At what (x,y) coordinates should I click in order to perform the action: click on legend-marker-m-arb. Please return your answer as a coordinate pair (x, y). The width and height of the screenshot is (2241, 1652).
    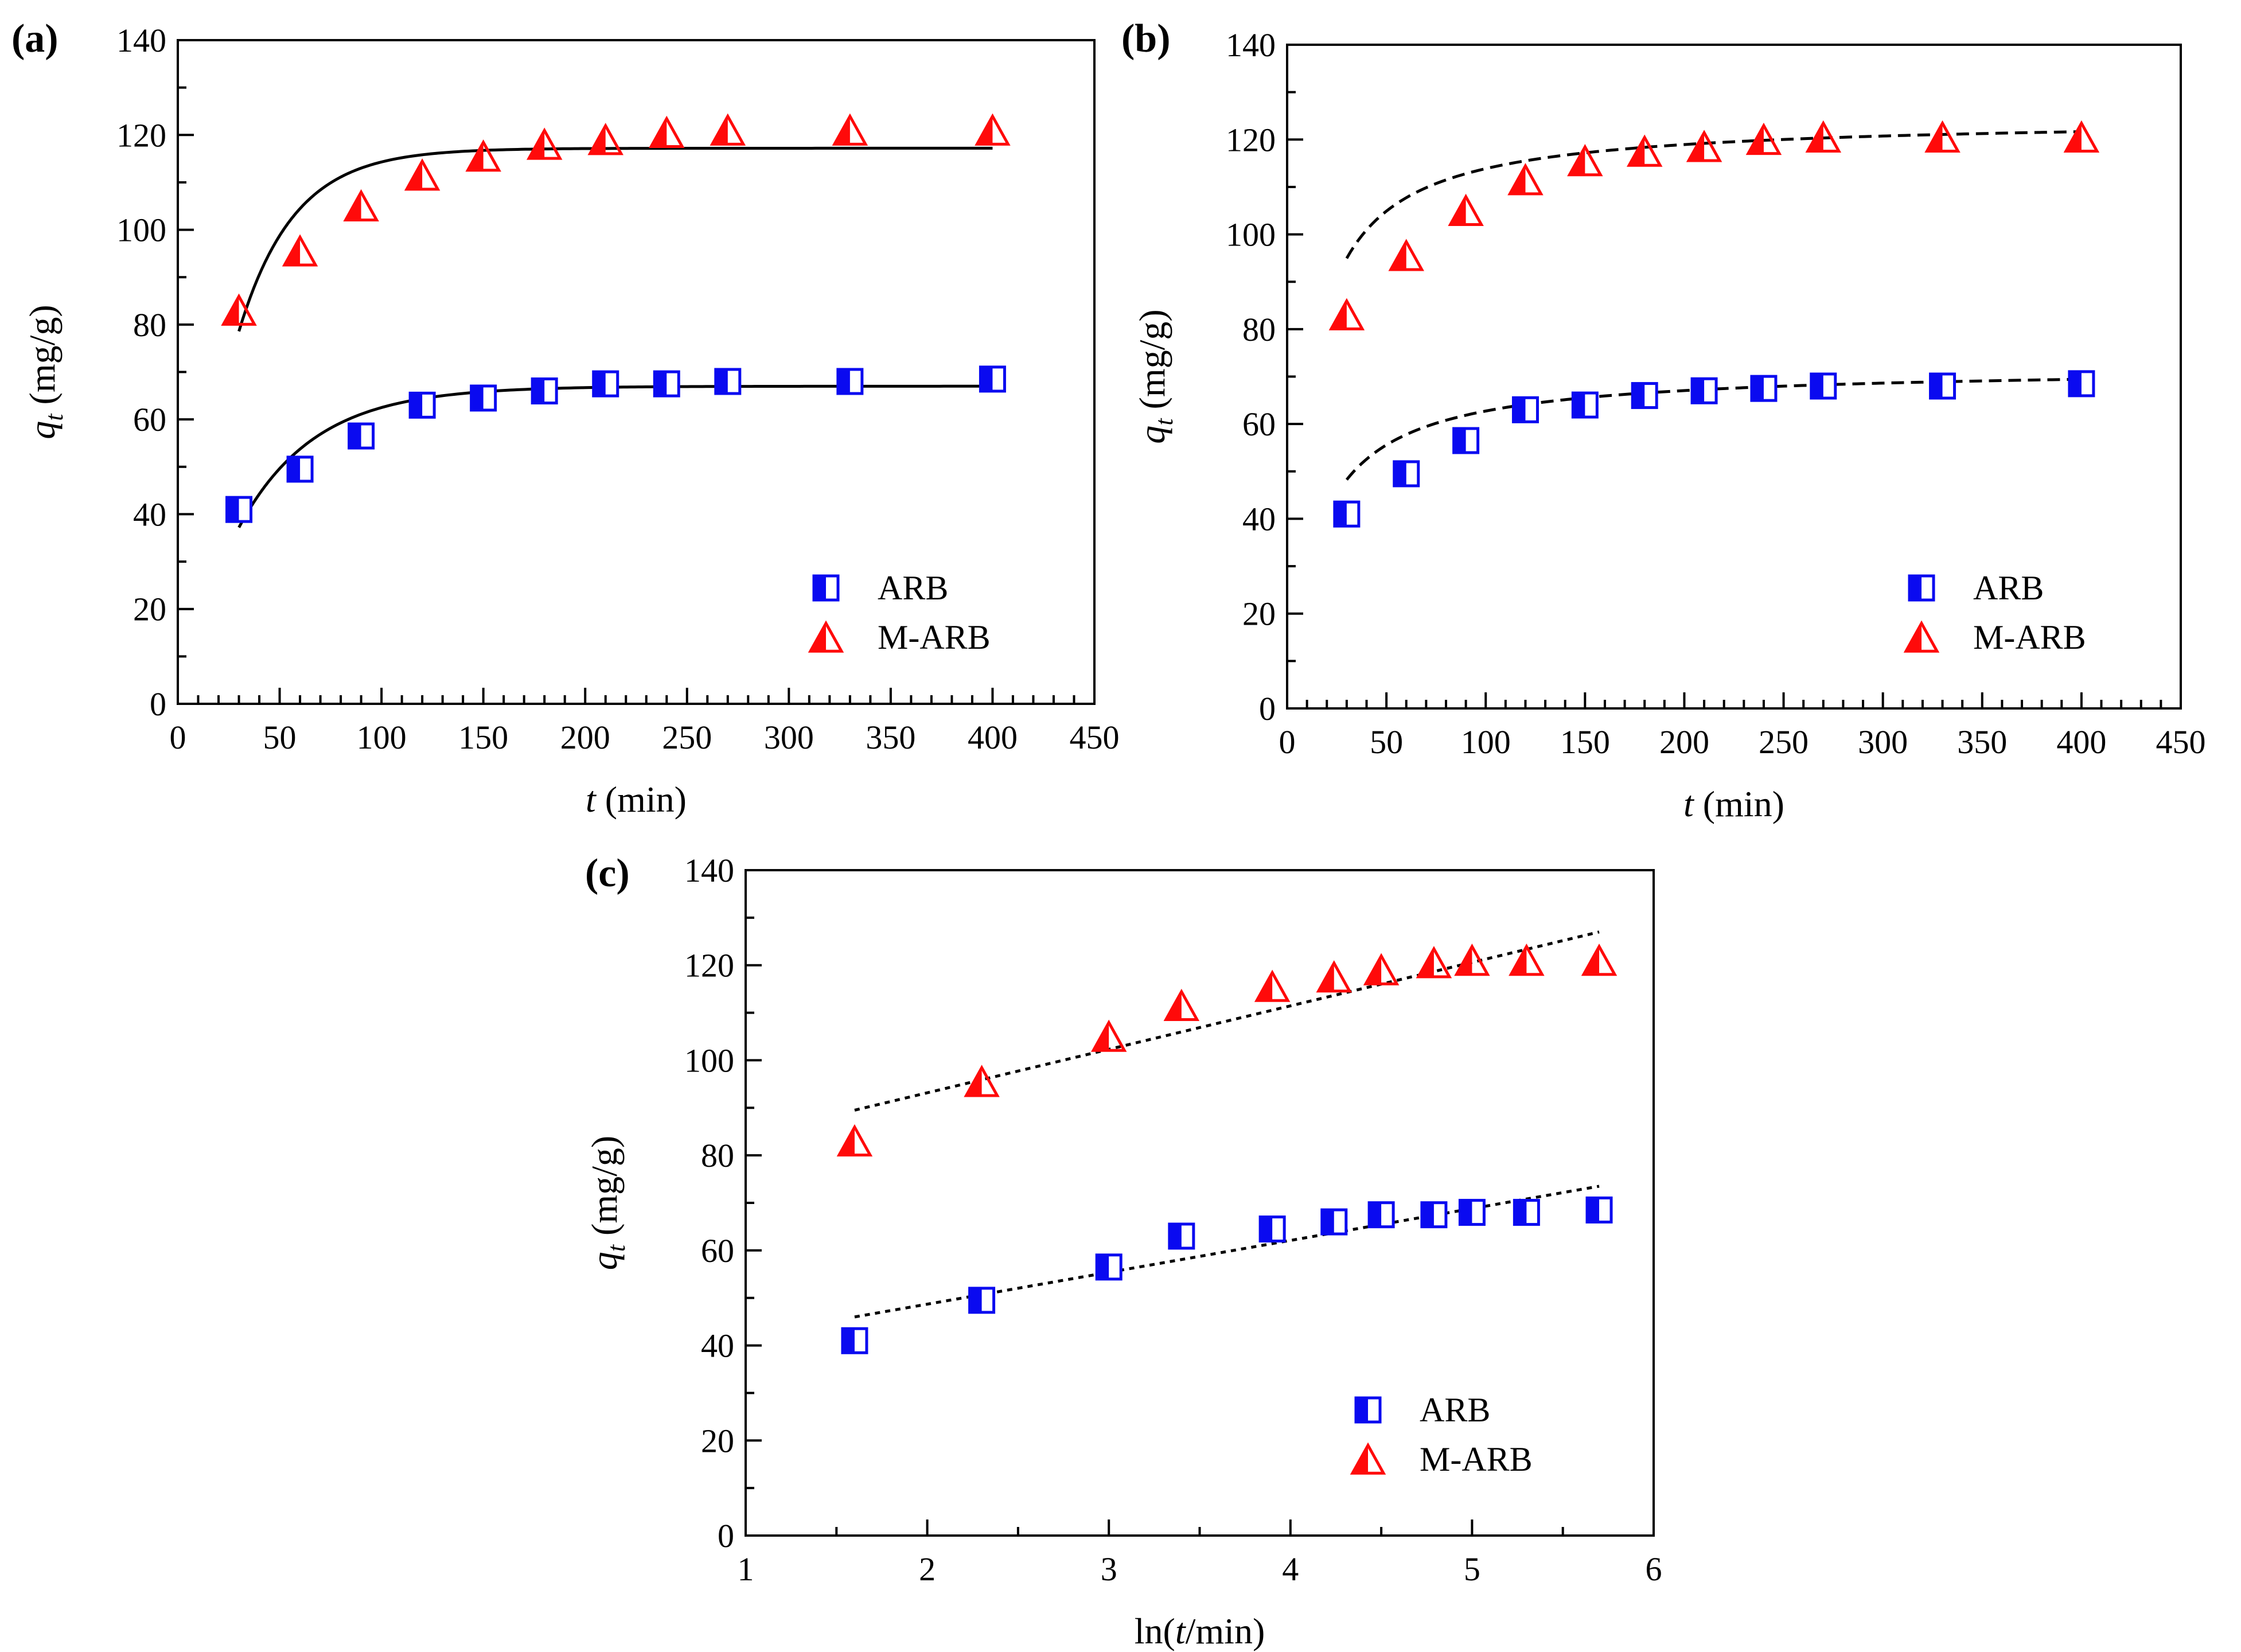
    Looking at the image, I should click on (826, 636).